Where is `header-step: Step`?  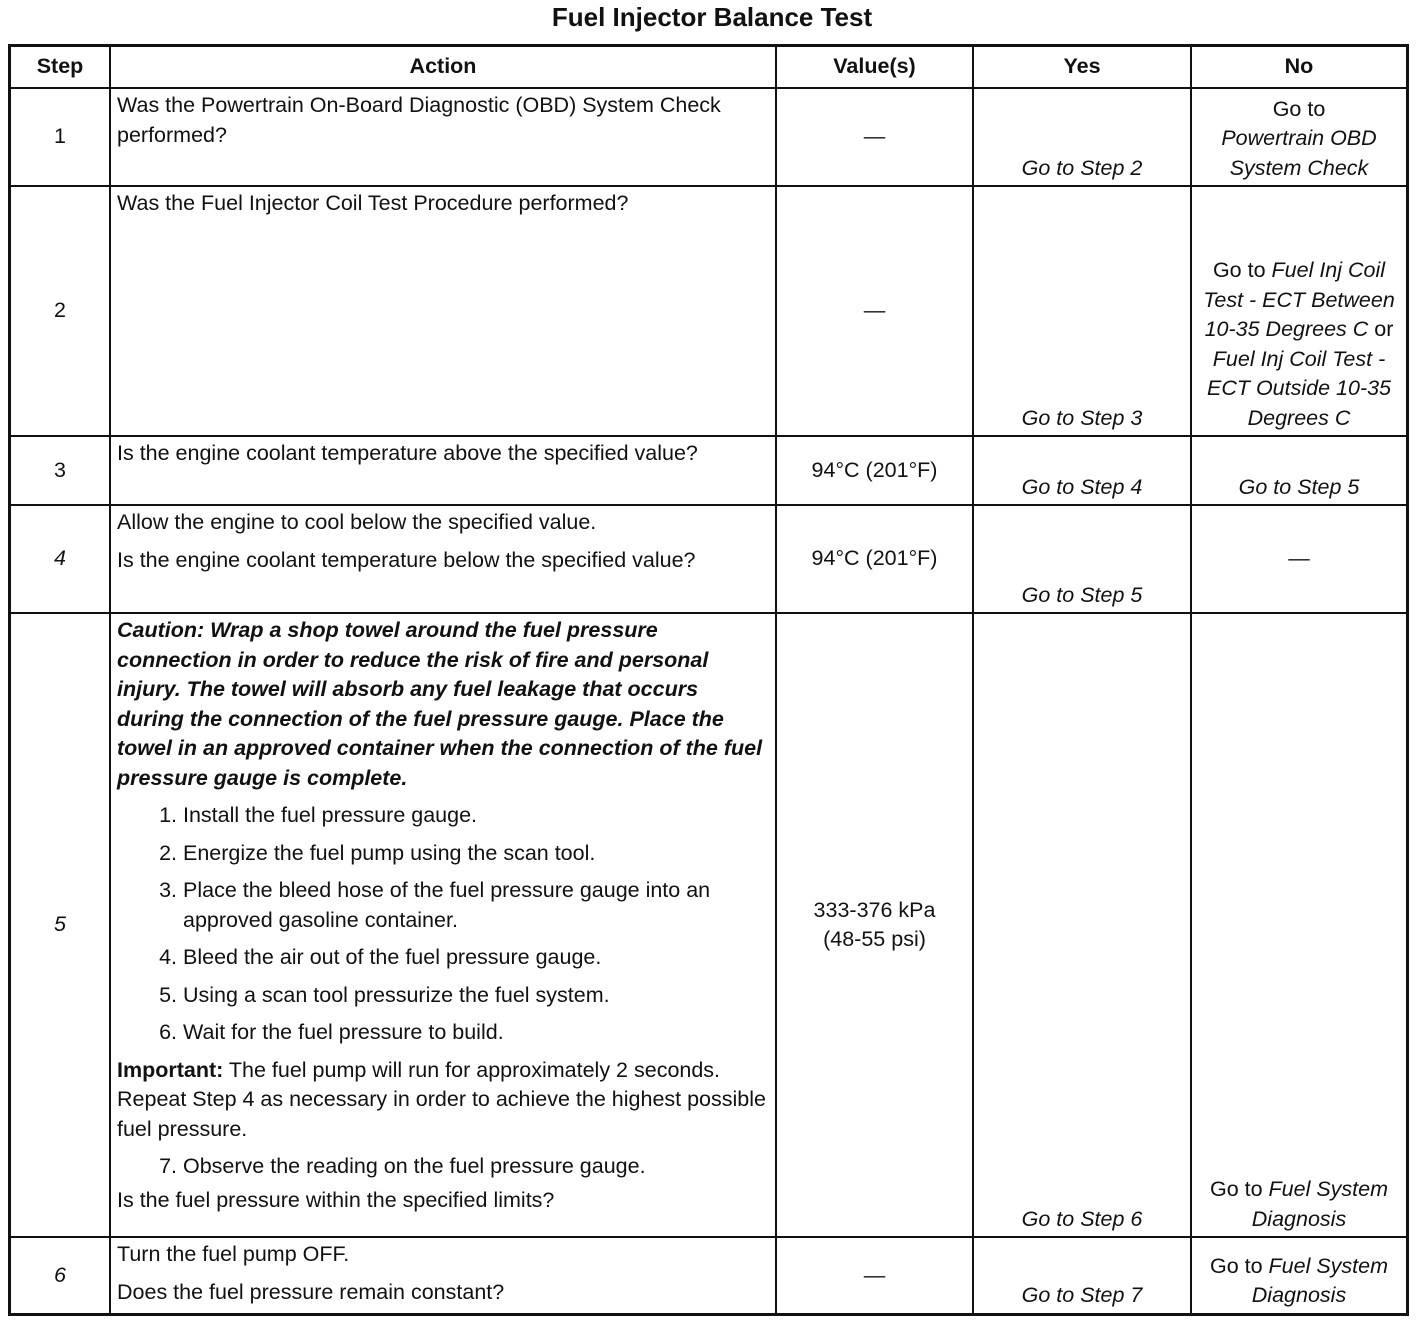 header-step: Step is located at coordinates (59, 66).